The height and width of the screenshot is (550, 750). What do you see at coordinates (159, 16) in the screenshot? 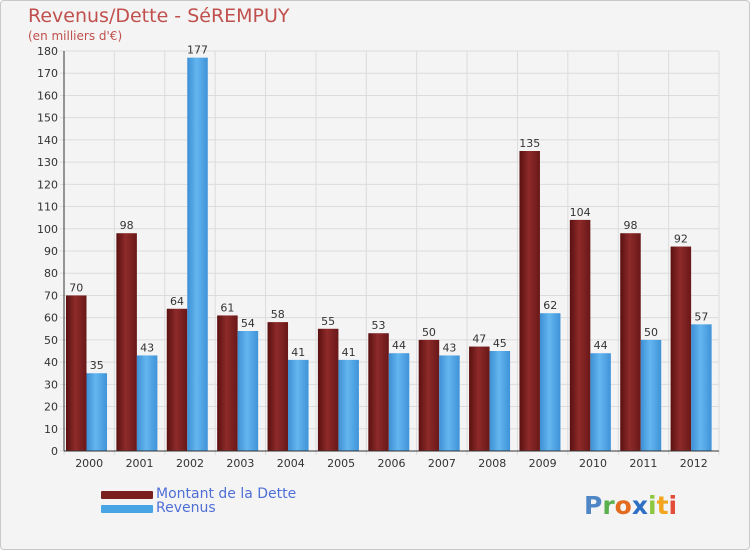
I see `chart-title: Revenus/Dette - SéREMPUY` at bounding box center [159, 16].